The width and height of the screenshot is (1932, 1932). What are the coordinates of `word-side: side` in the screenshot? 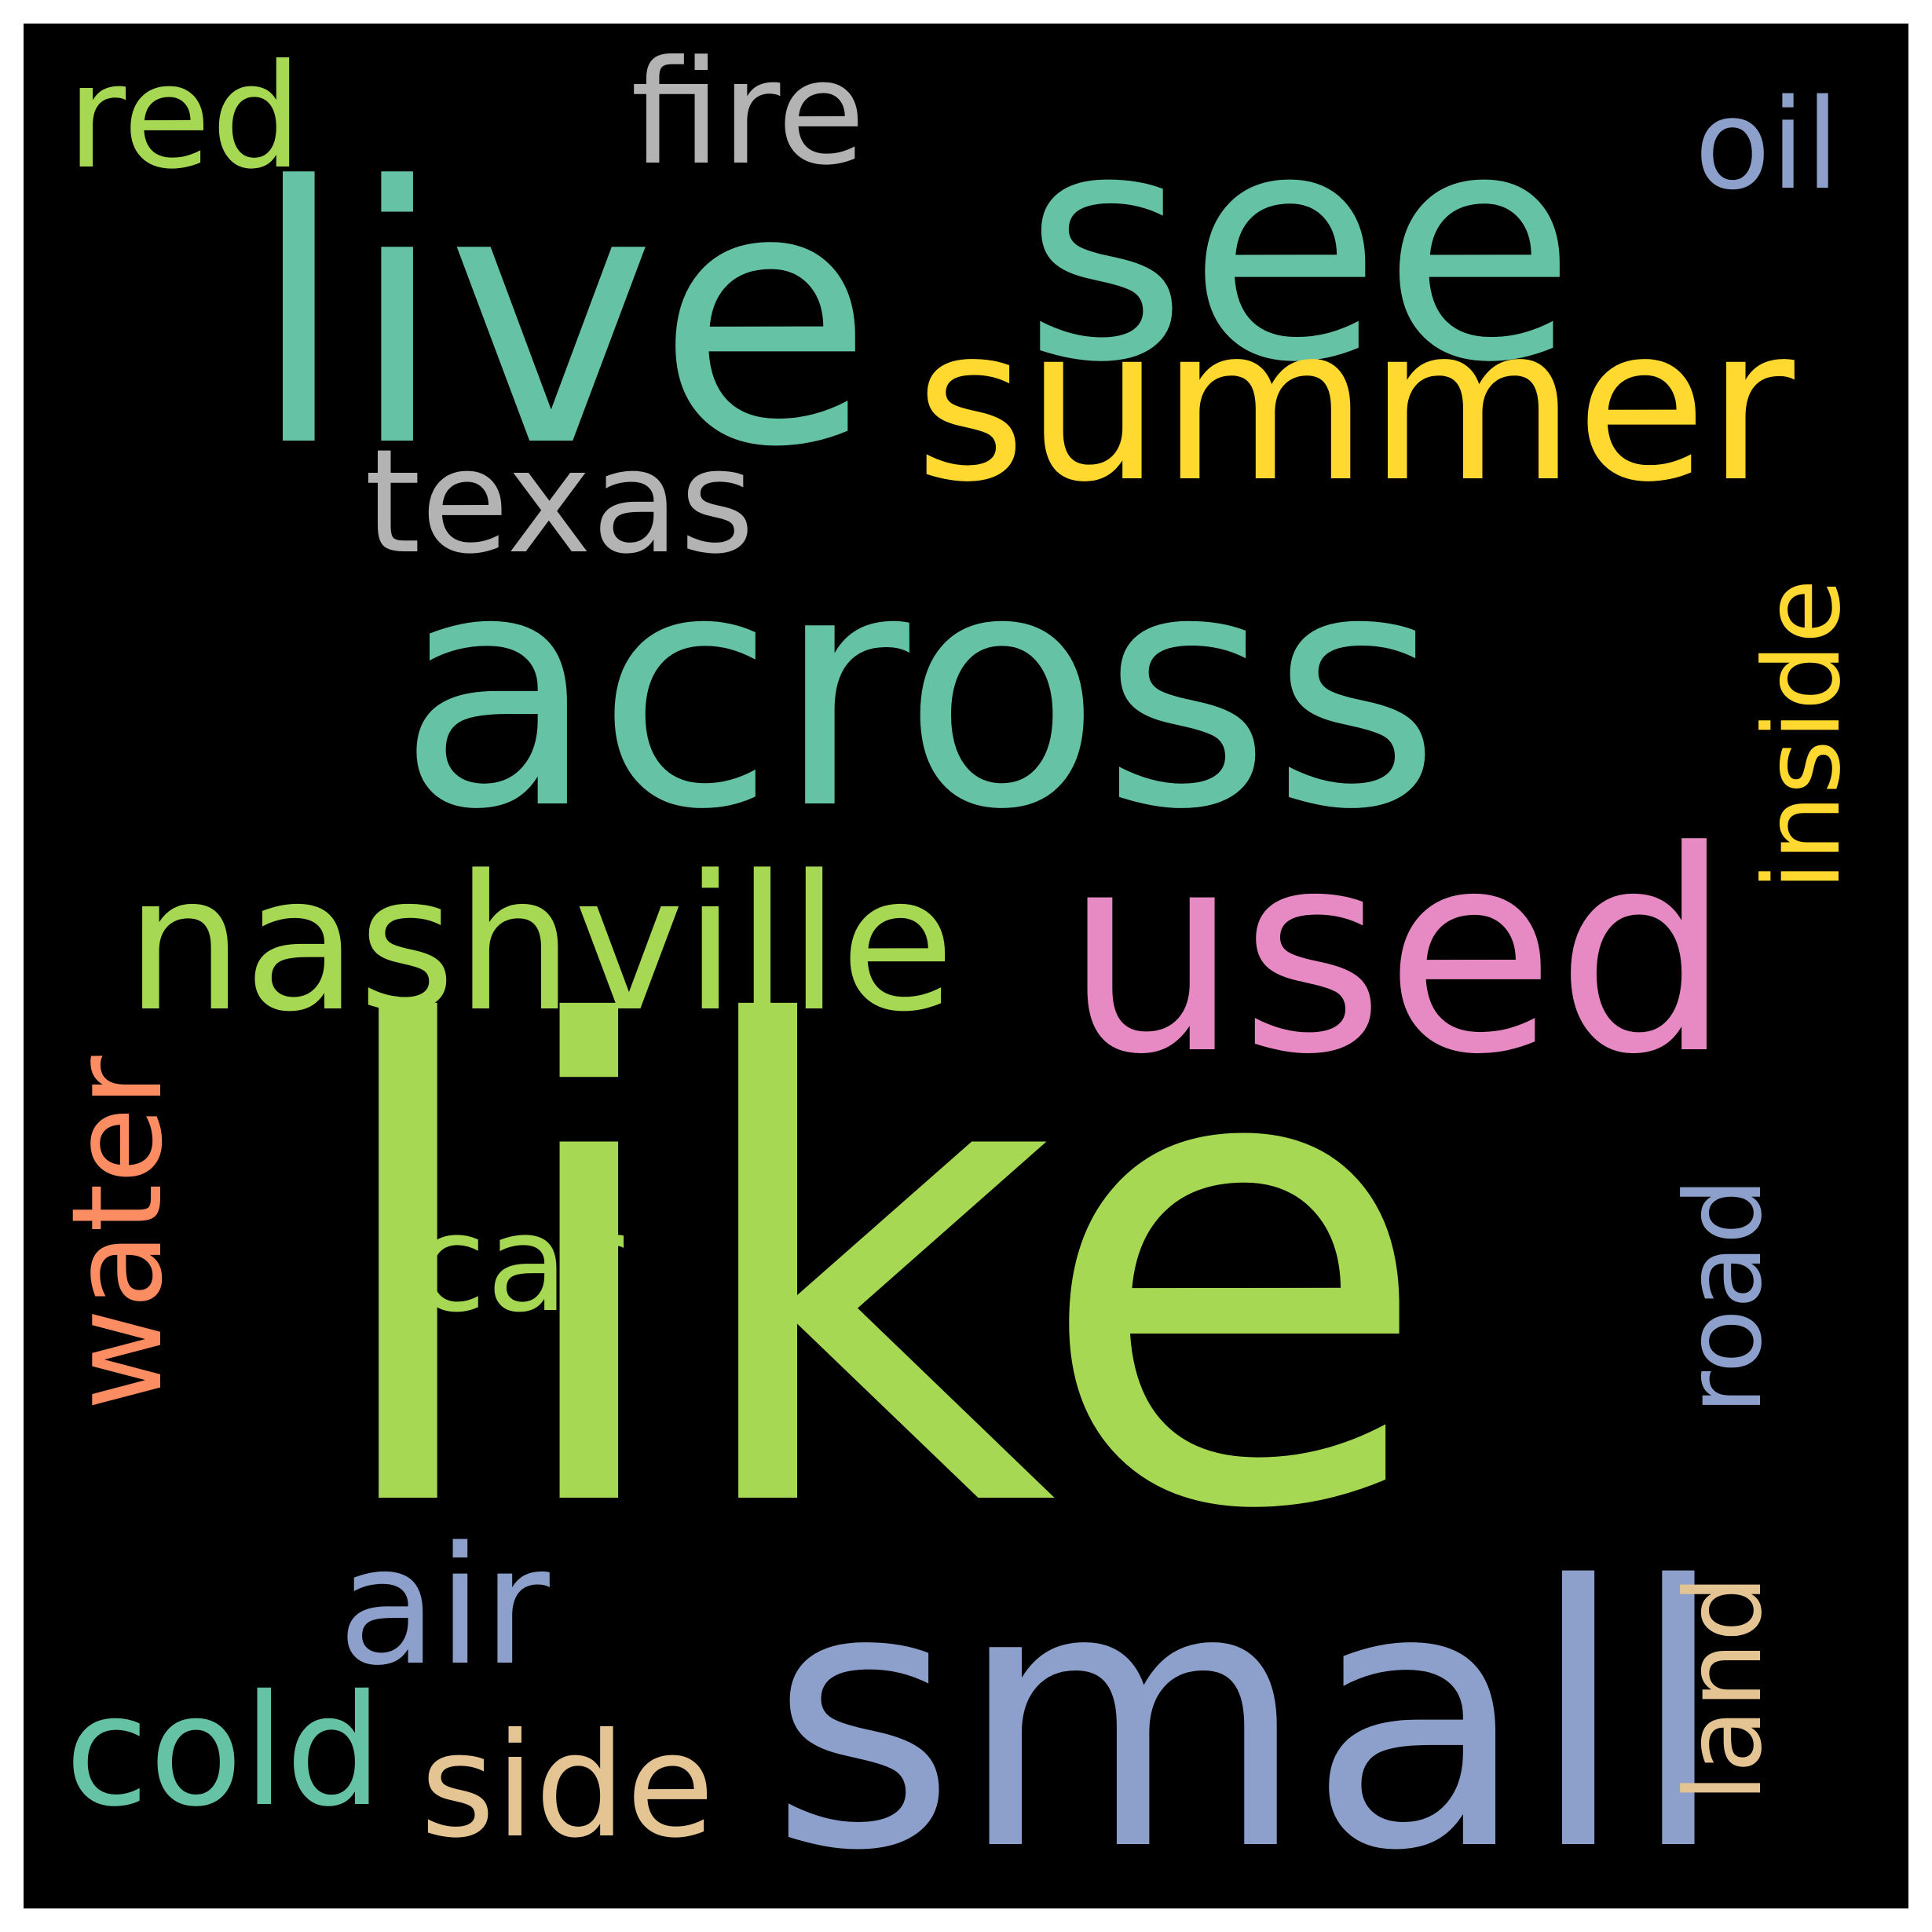 It's located at (568, 1786).